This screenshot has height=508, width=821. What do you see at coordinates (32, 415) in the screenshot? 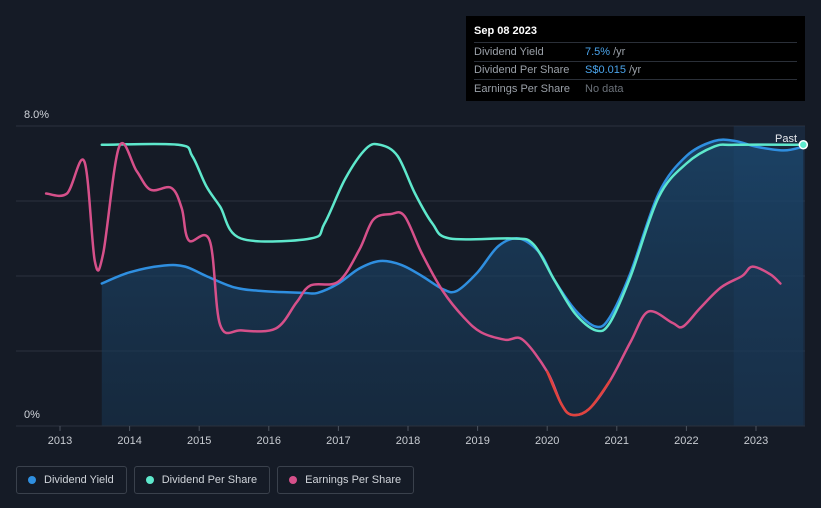
I see `y-axis-min-label: 0%` at bounding box center [32, 415].